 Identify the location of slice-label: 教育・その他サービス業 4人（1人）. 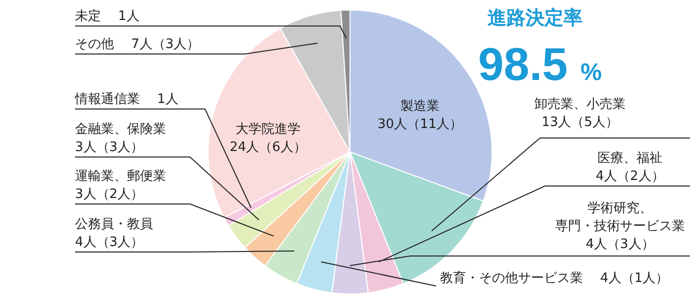
(554, 278).